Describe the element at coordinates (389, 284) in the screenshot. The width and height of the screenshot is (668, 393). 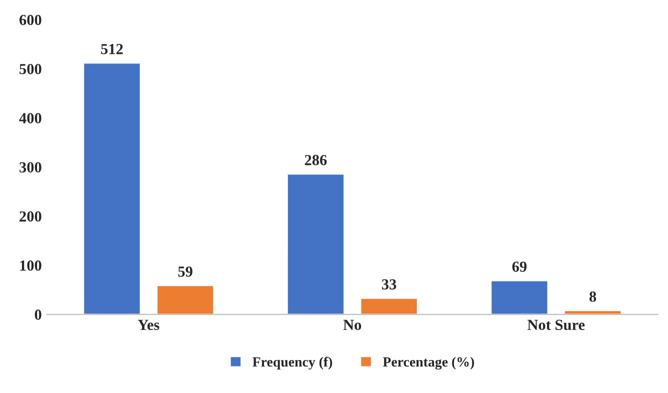
I see `data-label: 33` at that location.